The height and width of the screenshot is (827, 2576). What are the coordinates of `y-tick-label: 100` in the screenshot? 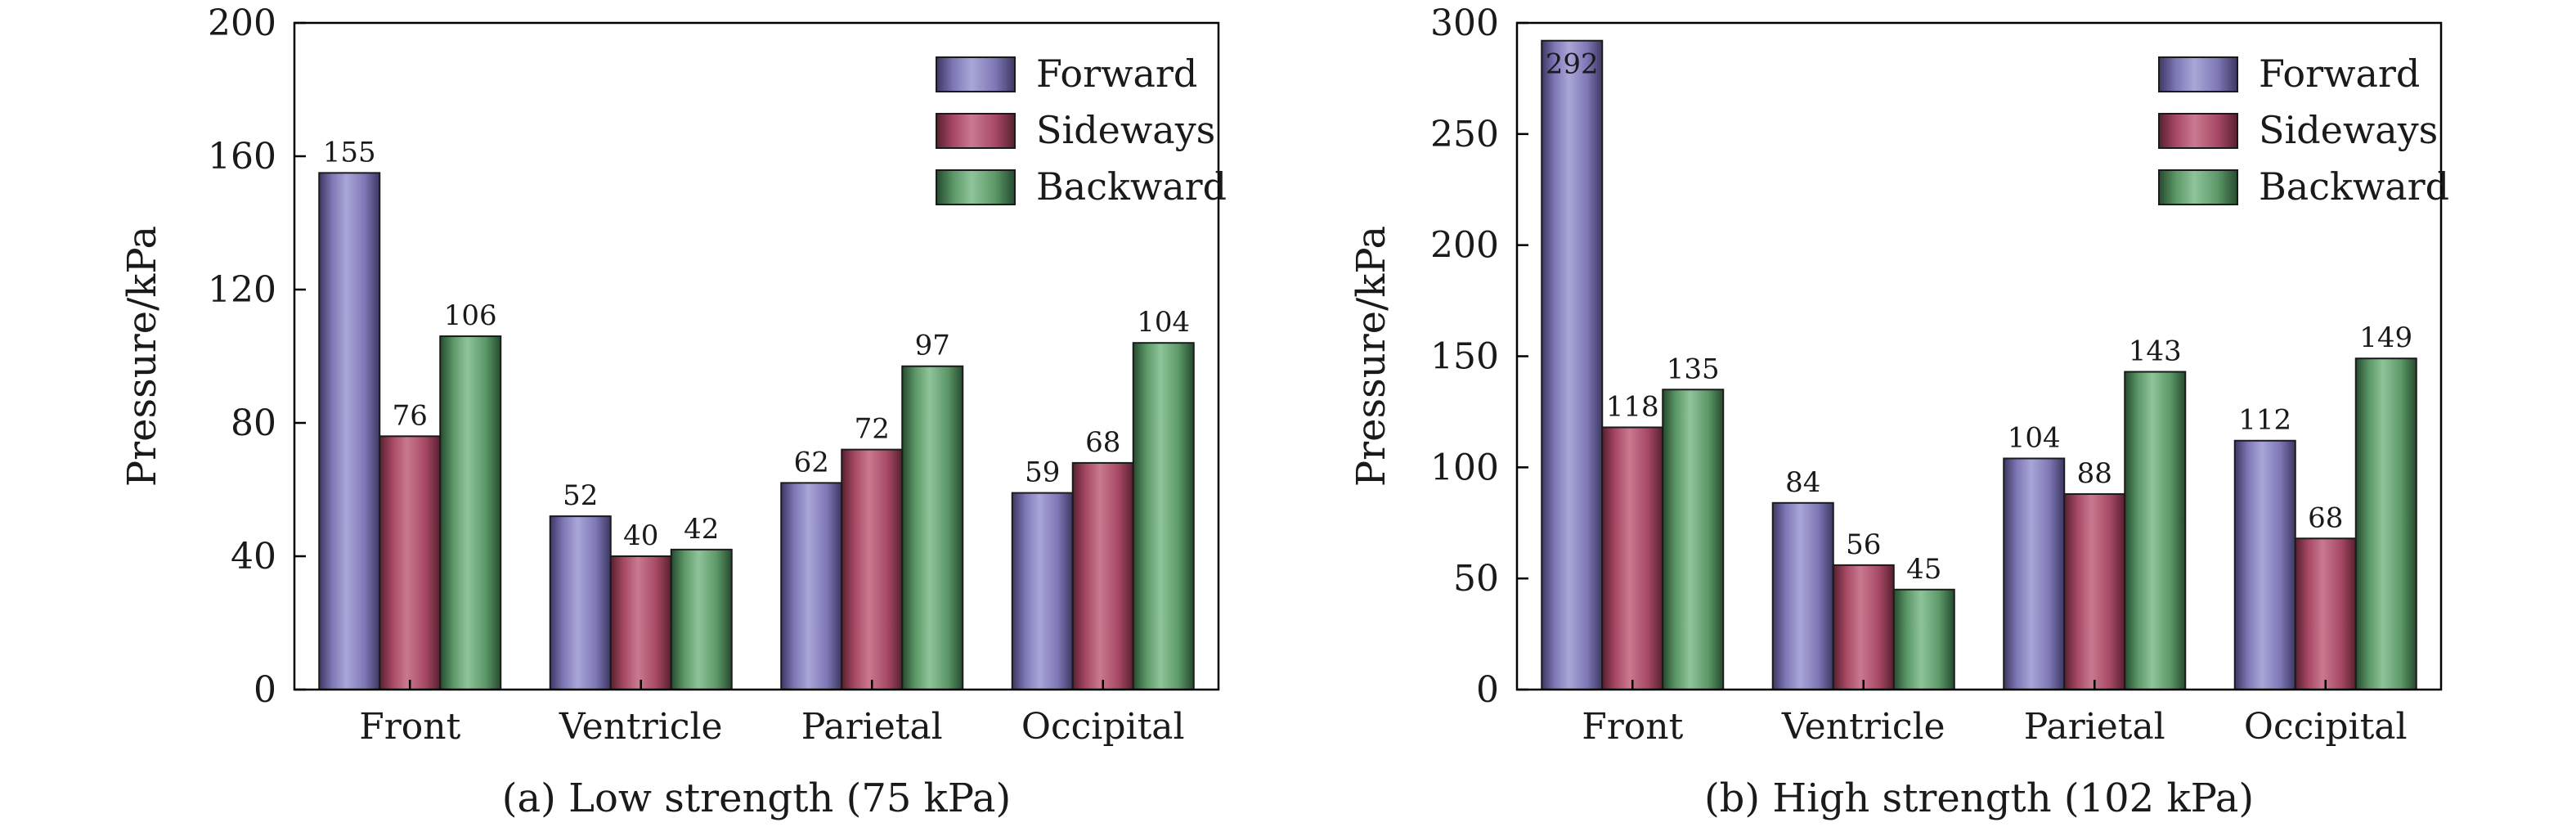 It's located at (1464, 467).